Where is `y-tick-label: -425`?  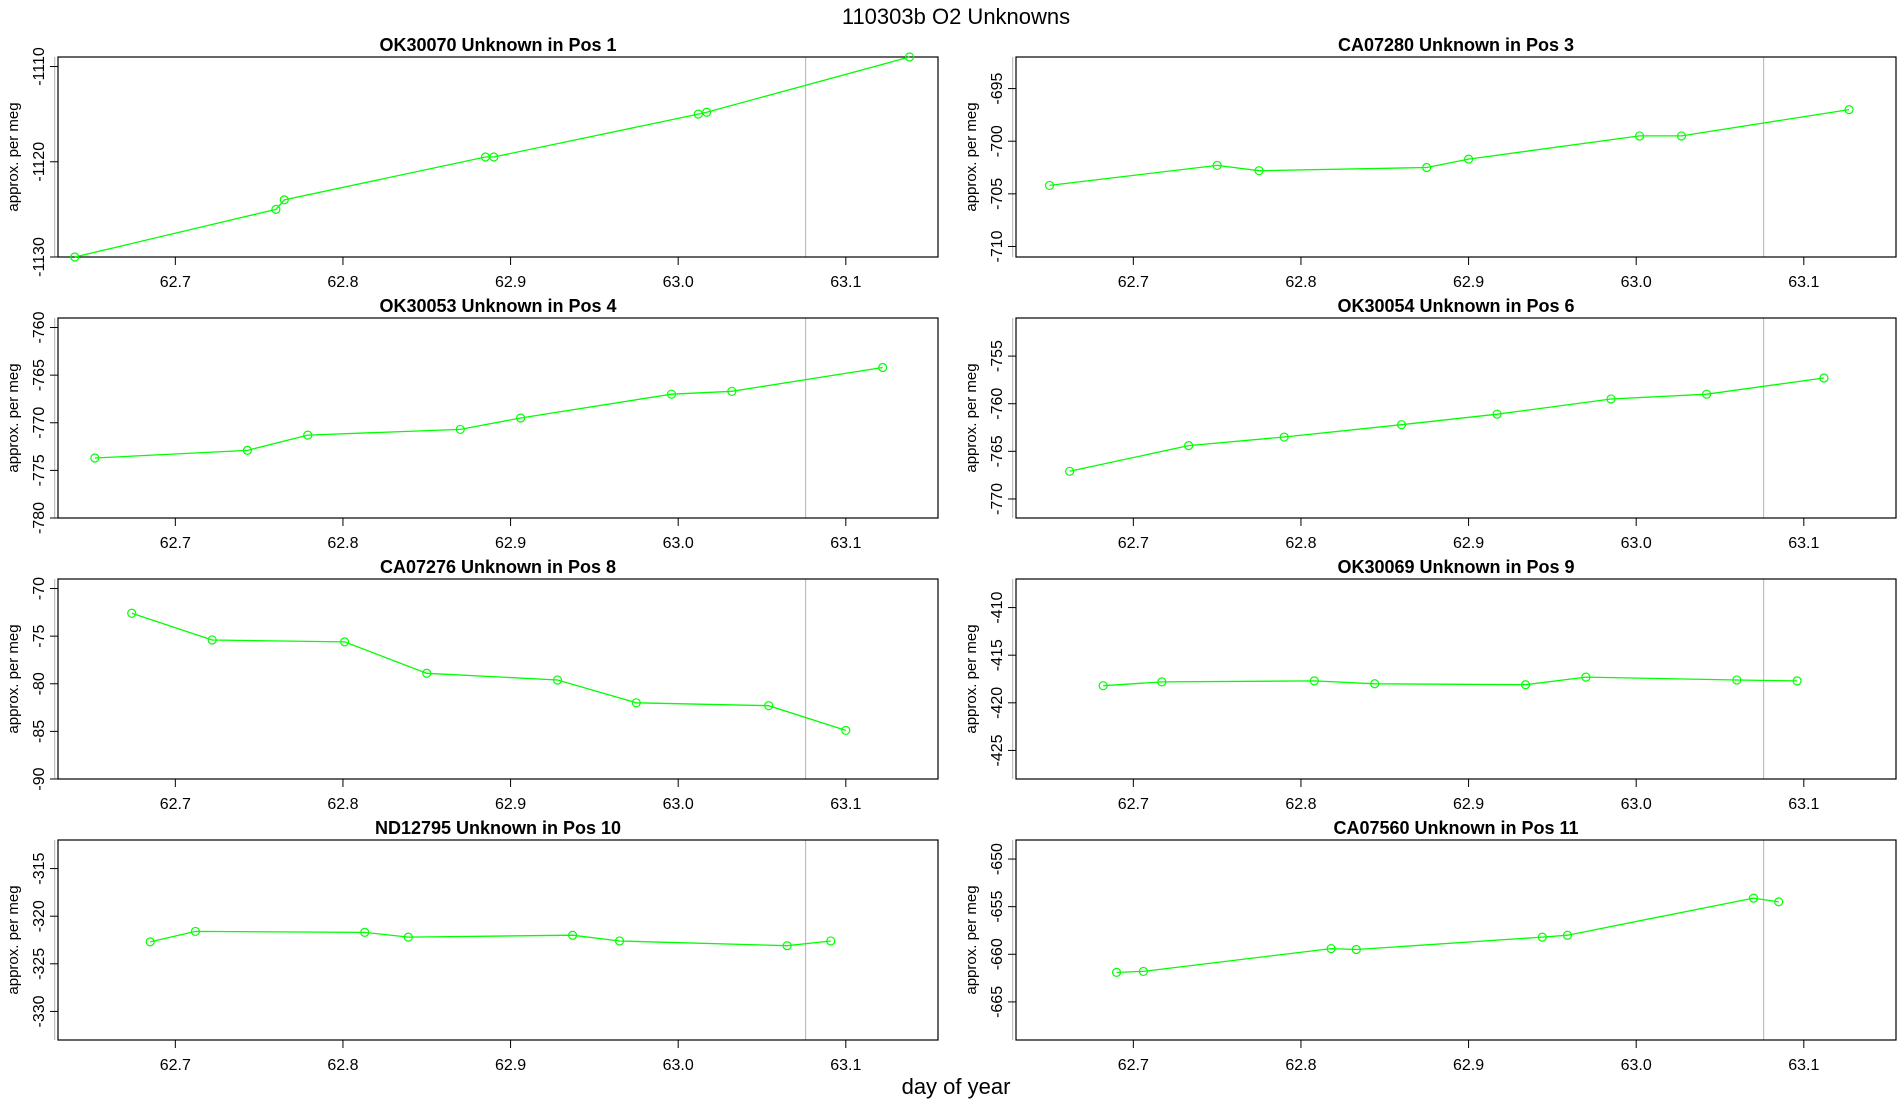
y-tick-label: -425 is located at coordinates (997, 750).